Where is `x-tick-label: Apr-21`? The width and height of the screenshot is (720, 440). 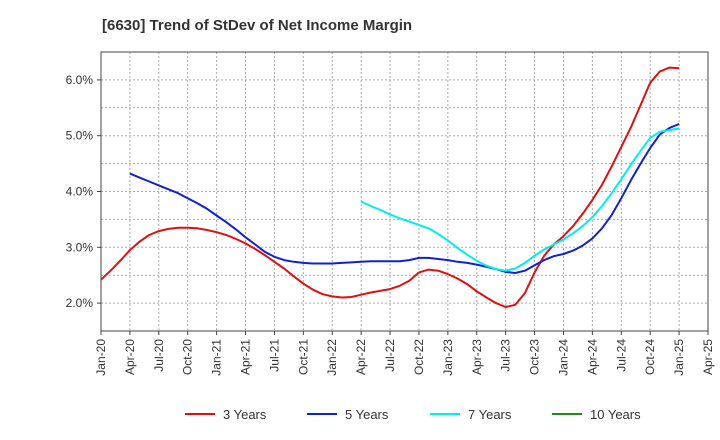
x-tick-label: Apr-21 is located at coordinates (246, 357).